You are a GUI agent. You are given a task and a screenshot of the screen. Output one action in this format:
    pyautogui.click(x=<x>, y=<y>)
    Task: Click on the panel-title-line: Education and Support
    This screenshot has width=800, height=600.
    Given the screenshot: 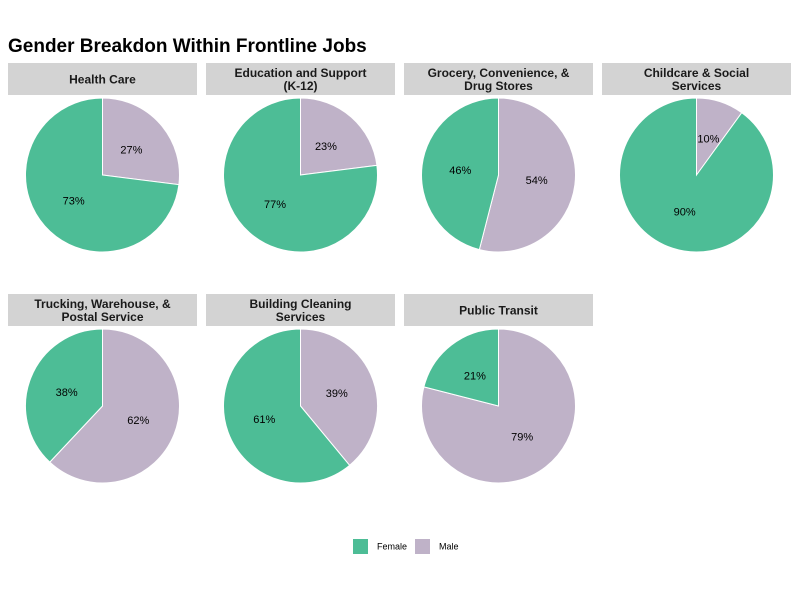 What is the action you would take?
    pyautogui.click(x=301, y=73)
    